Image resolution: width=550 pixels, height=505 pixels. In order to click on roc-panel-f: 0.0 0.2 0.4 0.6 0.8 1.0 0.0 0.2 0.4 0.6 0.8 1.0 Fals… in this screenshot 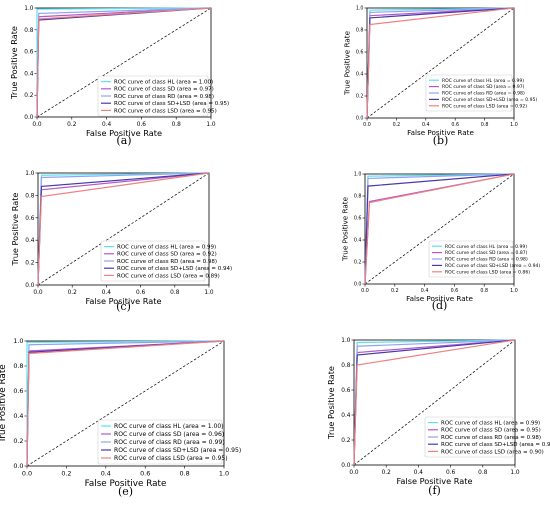, I will do `click(438, 417)`.